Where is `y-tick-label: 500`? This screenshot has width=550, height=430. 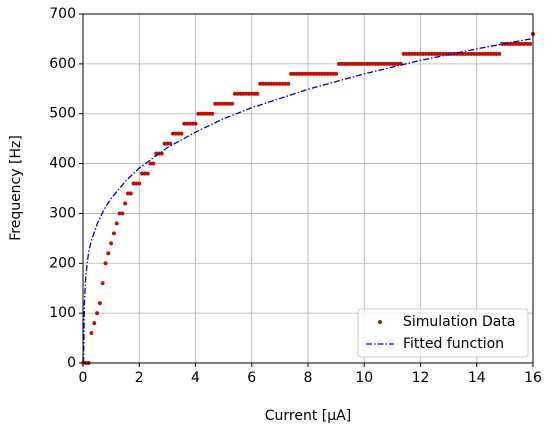
y-tick-label: 500 is located at coordinates (62, 114).